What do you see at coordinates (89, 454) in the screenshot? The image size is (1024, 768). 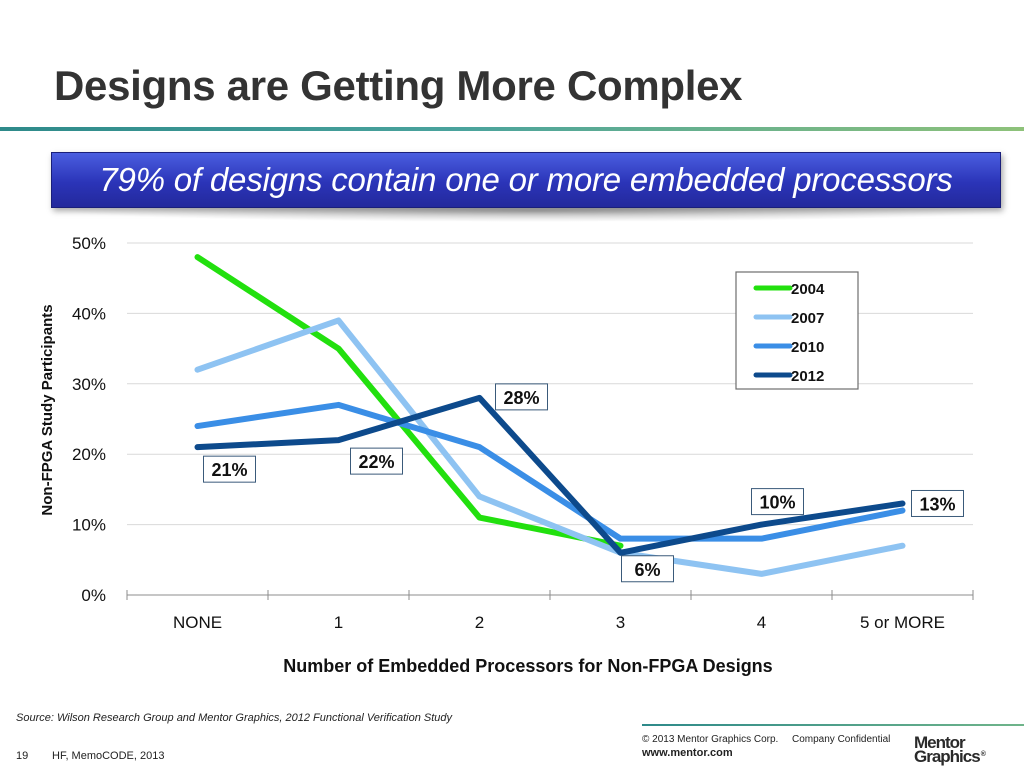 I see `y-tick-label: 20%` at bounding box center [89, 454].